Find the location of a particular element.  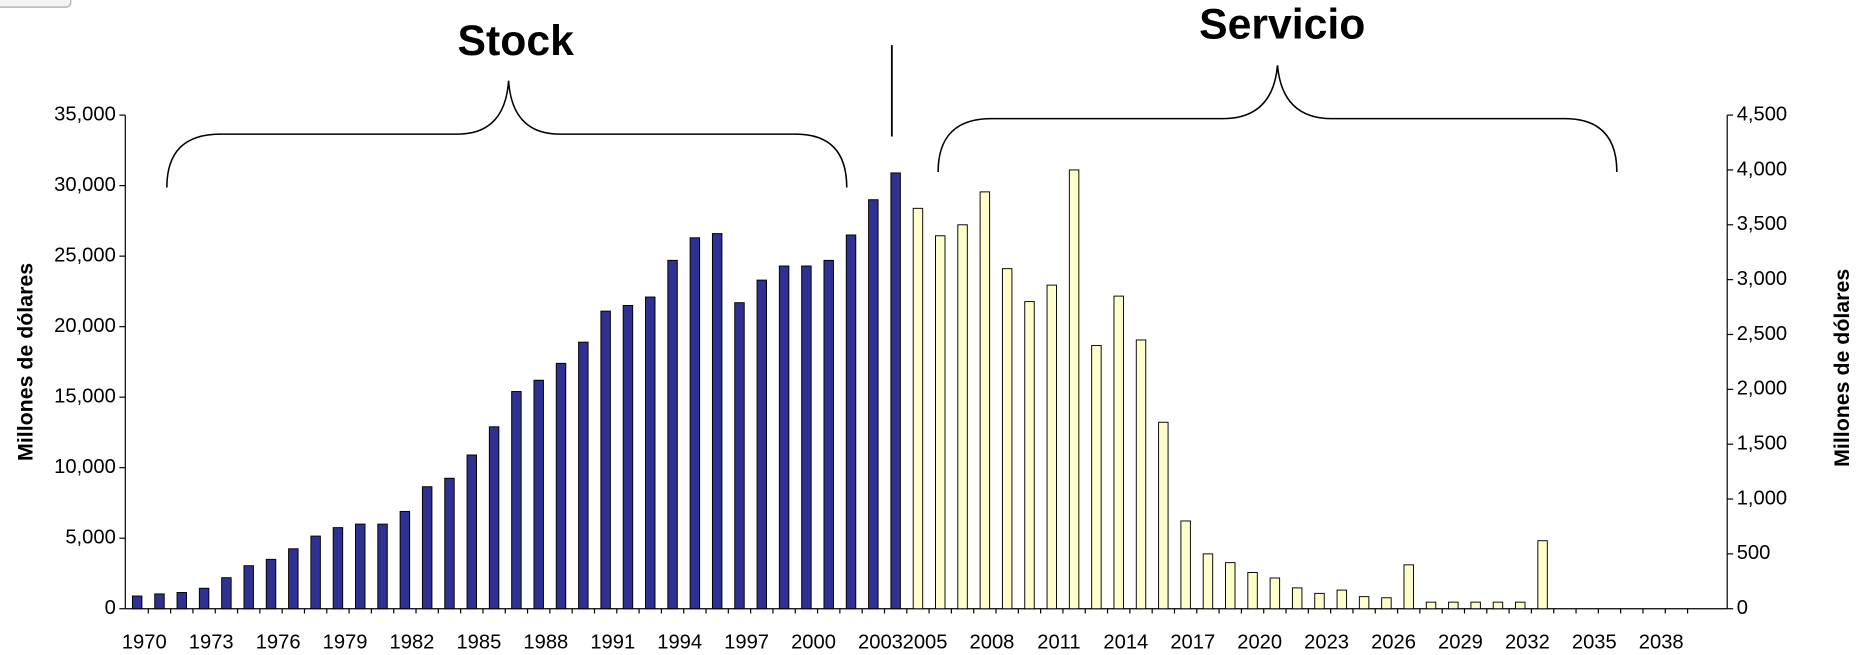

y2ticks-label: 1,500 is located at coordinates (1762, 444).